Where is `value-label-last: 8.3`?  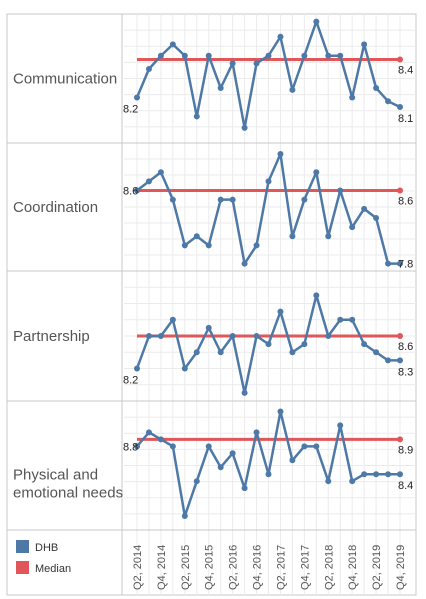 value-label-last: 8.3 is located at coordinates (405, 372).